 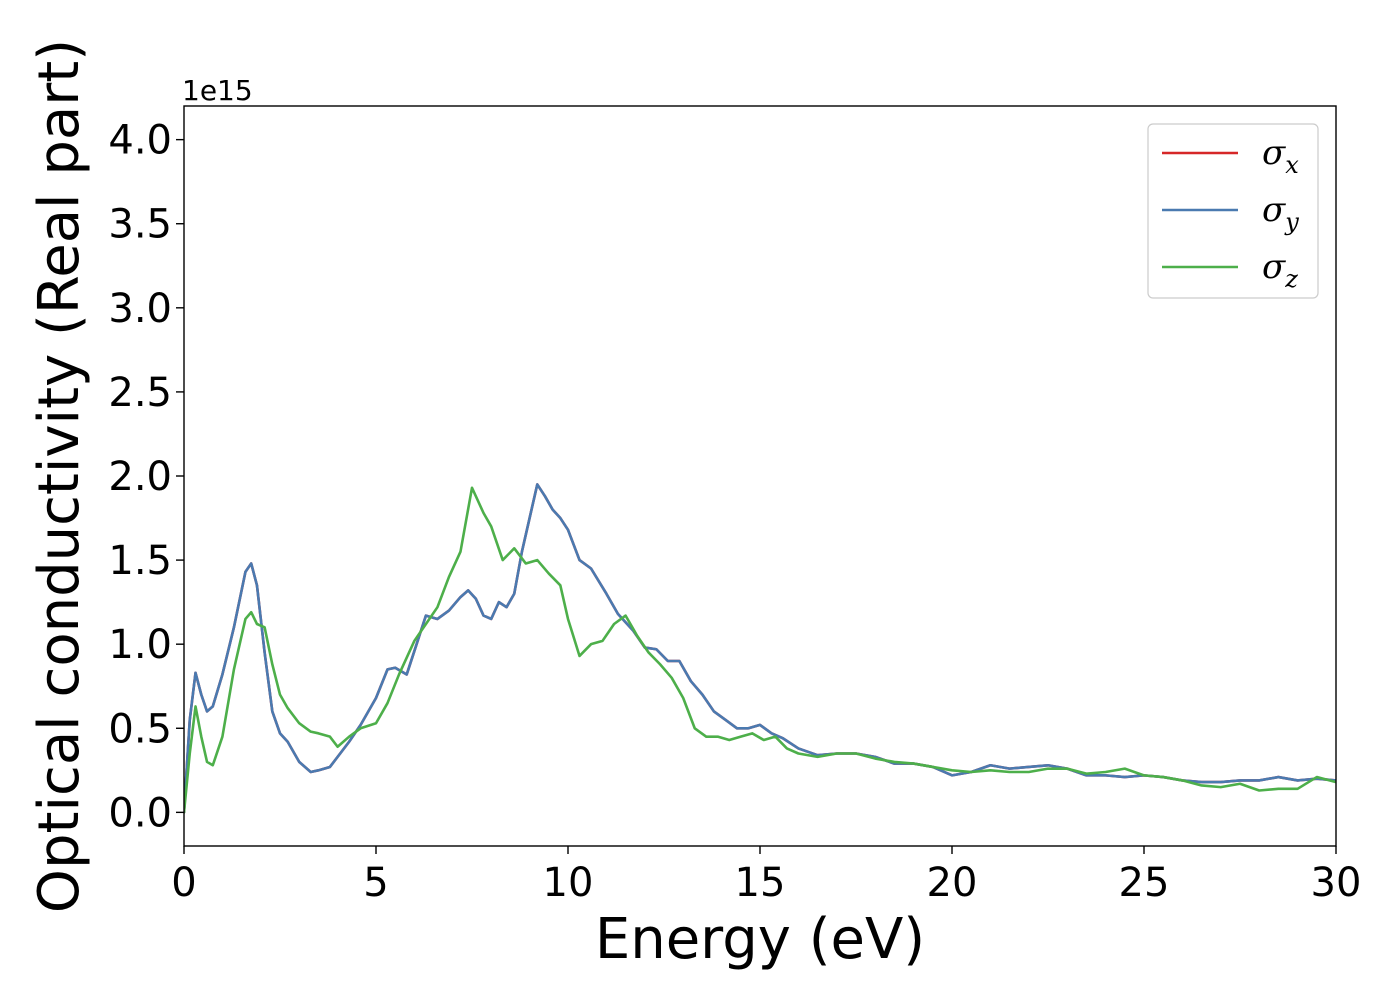 I want to click on x-tick-label: 15, so click(x=760, y=883).